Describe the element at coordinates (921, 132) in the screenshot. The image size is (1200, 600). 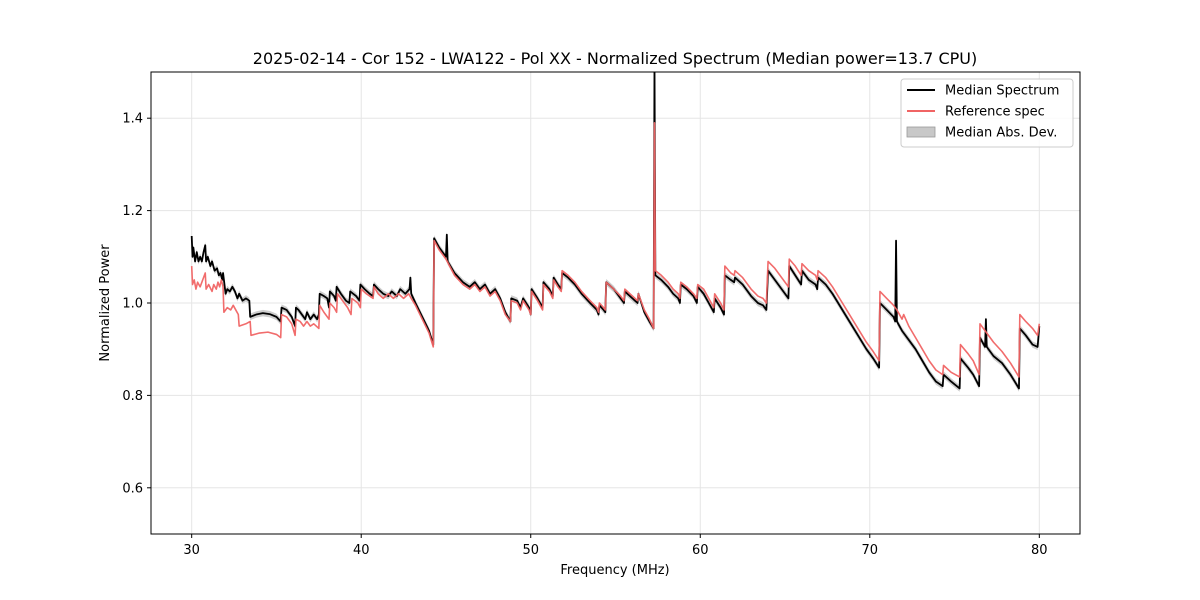
I see `legend-swatch-band` at that location.